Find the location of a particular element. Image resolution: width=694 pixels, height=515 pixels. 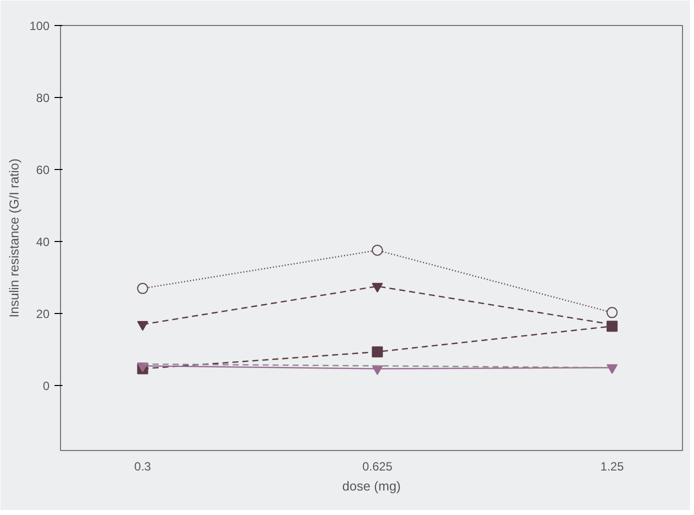

y-tick-label: 80 is located at coordinates (43, 98).